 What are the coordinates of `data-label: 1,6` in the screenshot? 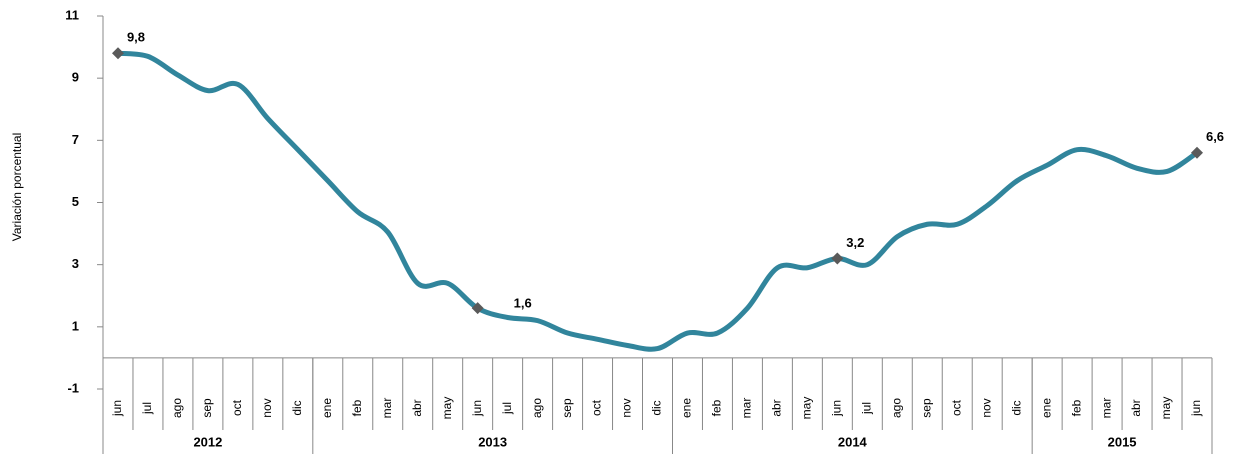 It's located at (523, 303).